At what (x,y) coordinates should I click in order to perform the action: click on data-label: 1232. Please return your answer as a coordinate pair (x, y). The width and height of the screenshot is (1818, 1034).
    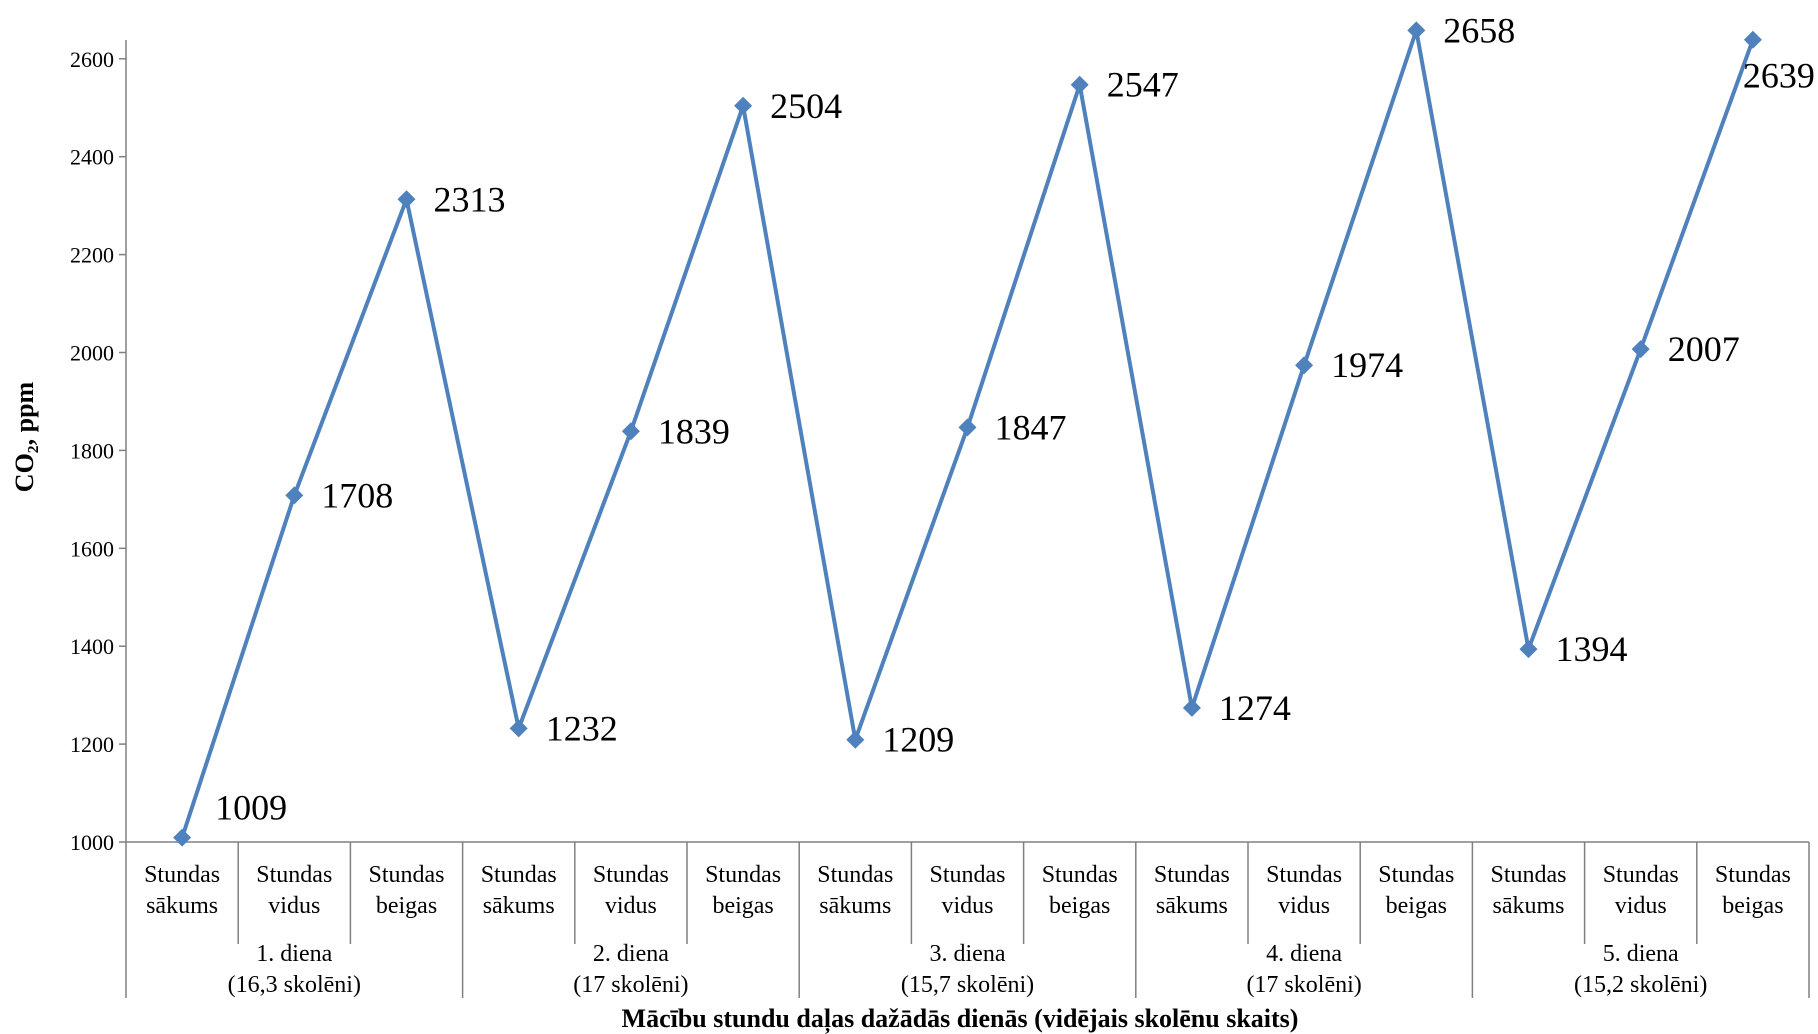
    Looking at the image, I should click on (582, 728).